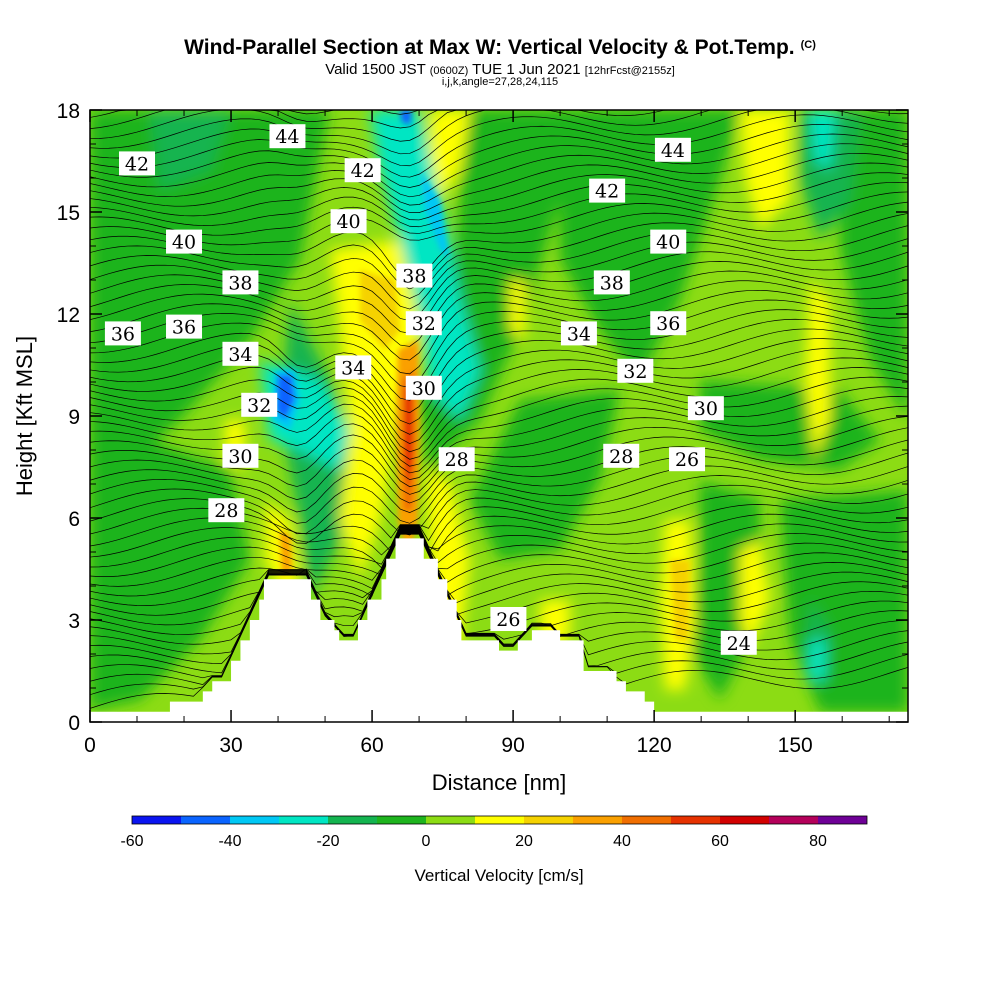 Image resolution: width=1000 pixels, height=1000 pixels. I want to click on x-tick-label: 120, so click(654, 745).